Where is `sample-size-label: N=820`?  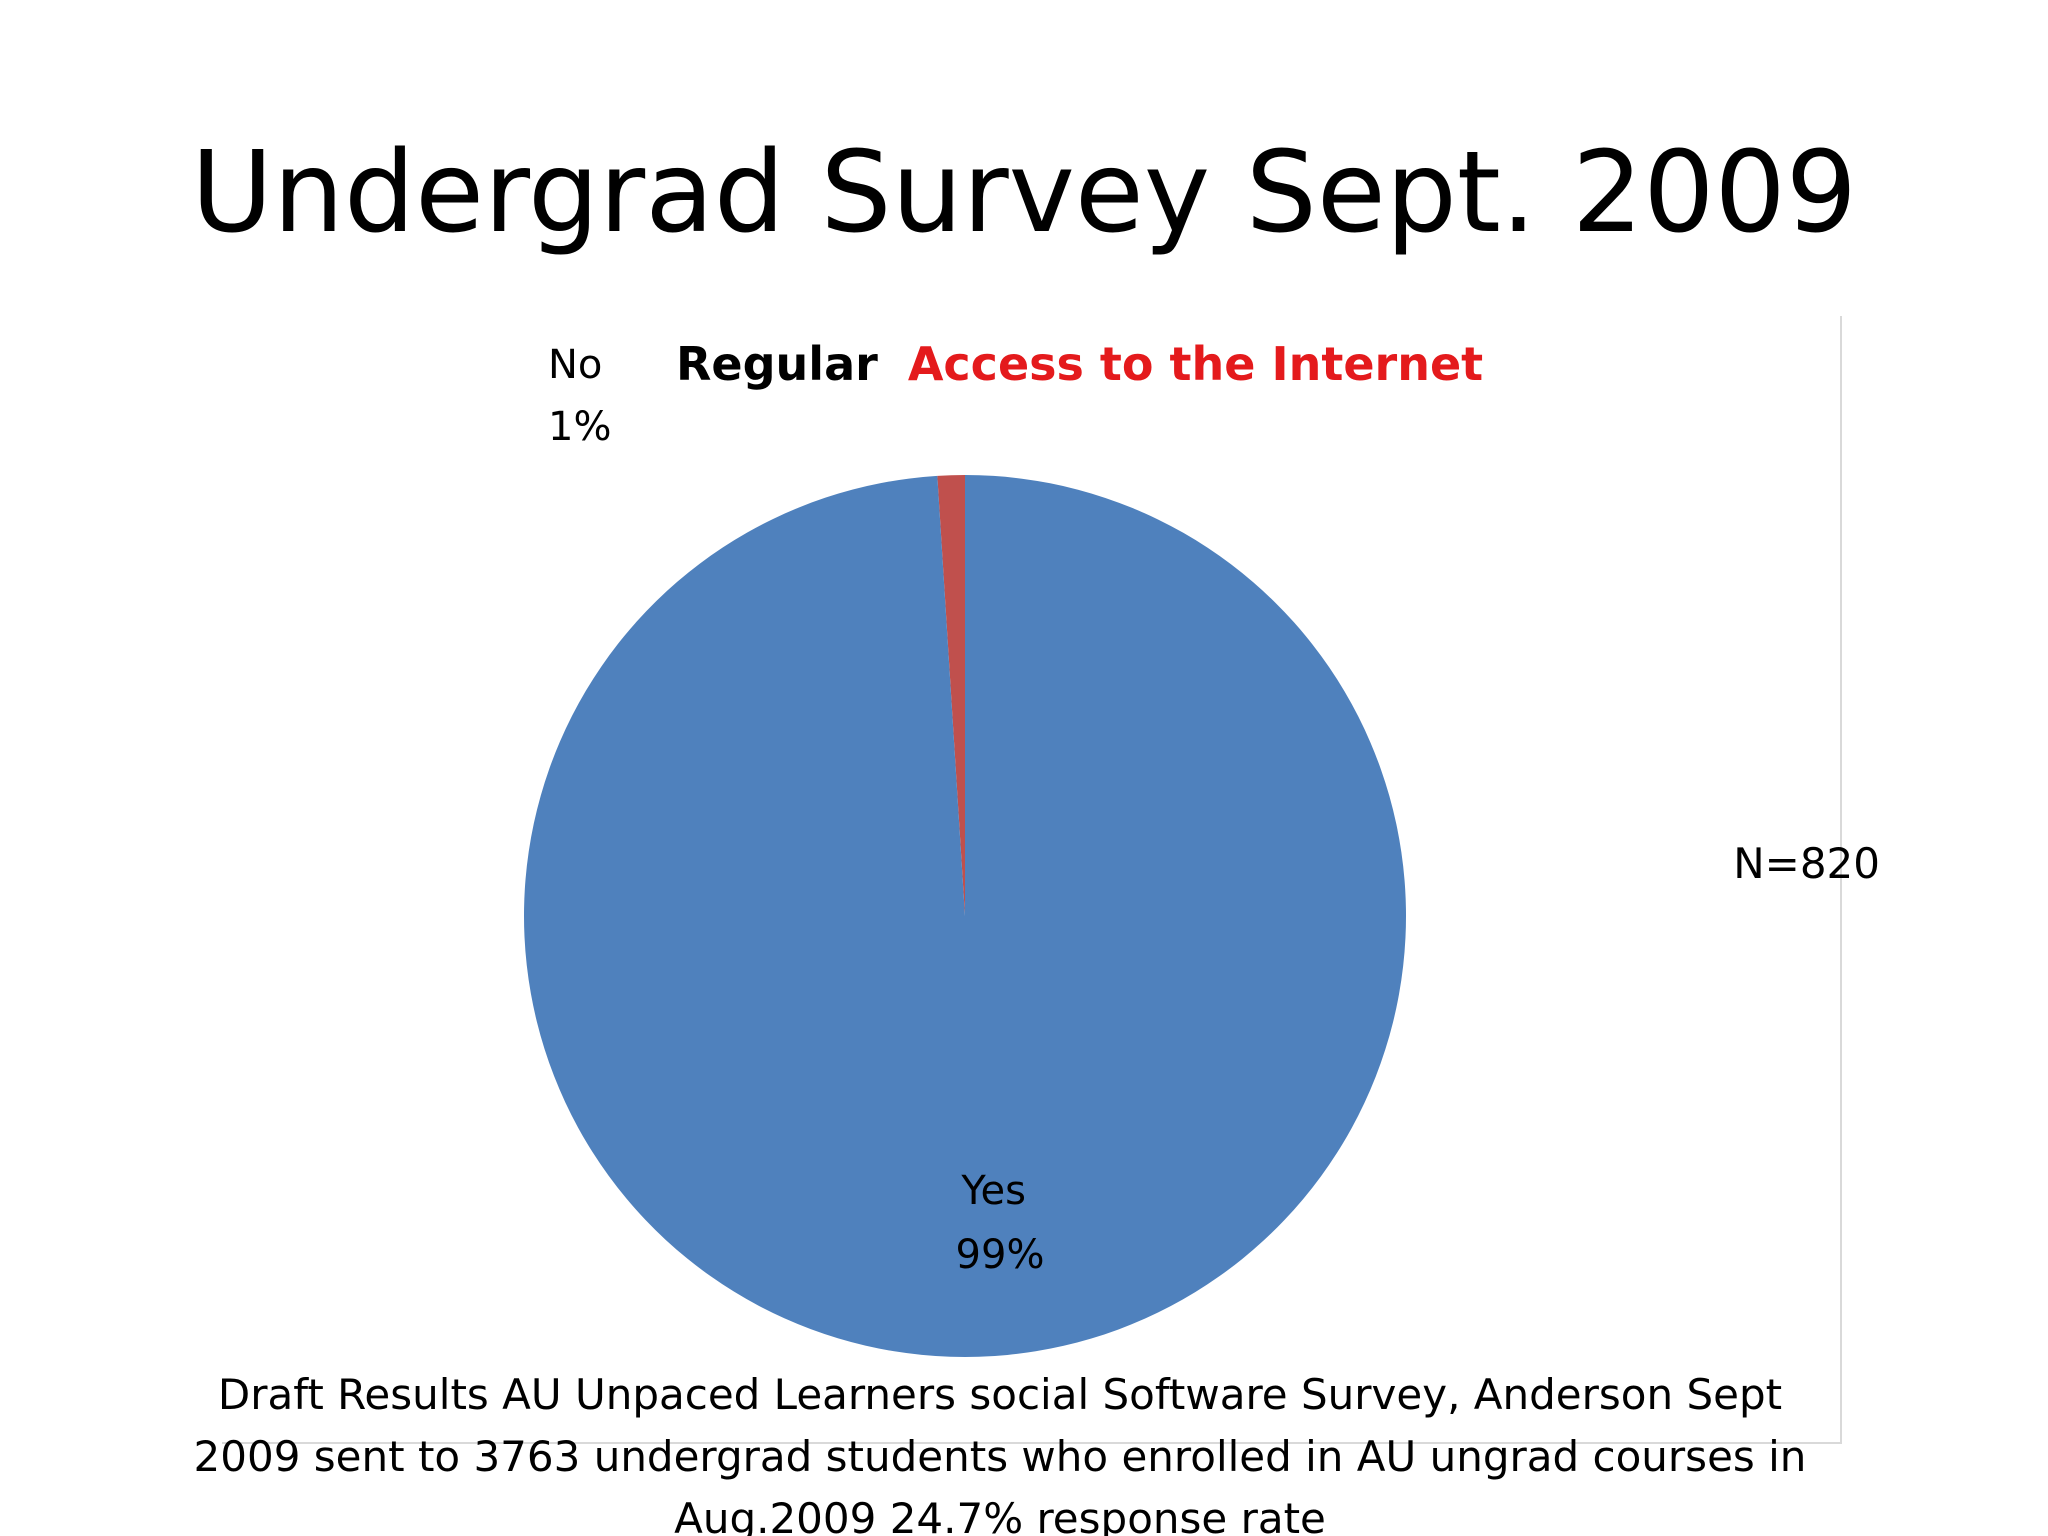 sample-size-label: N=820 is located at coordinates (1806, 863).